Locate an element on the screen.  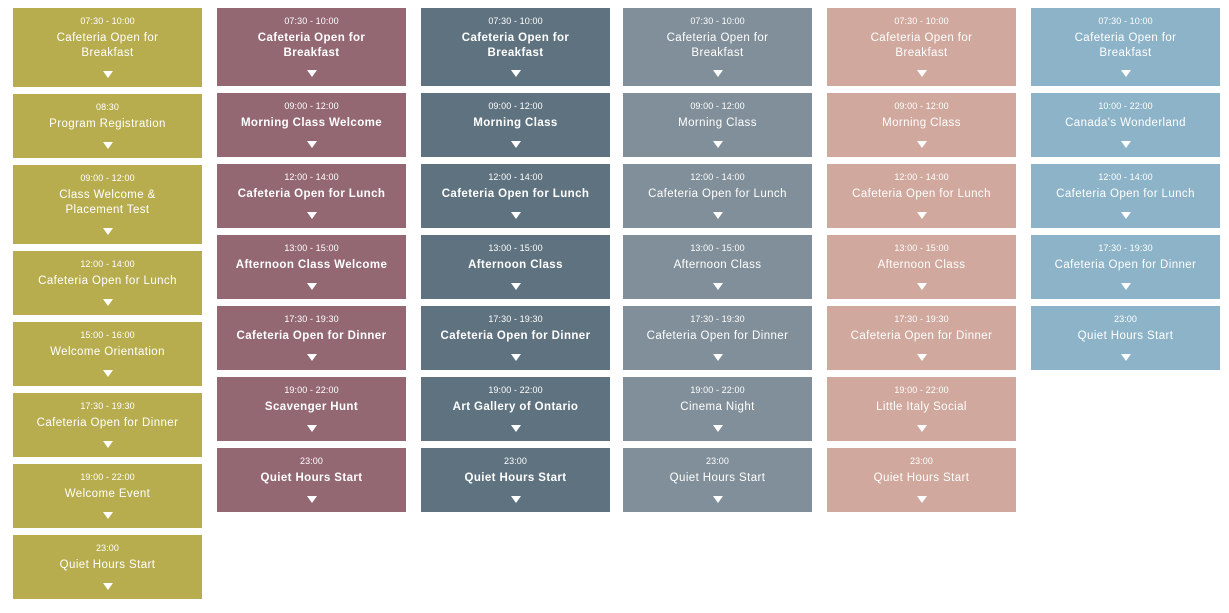
event-time: 23:00 is located at coordinates (515, 461).